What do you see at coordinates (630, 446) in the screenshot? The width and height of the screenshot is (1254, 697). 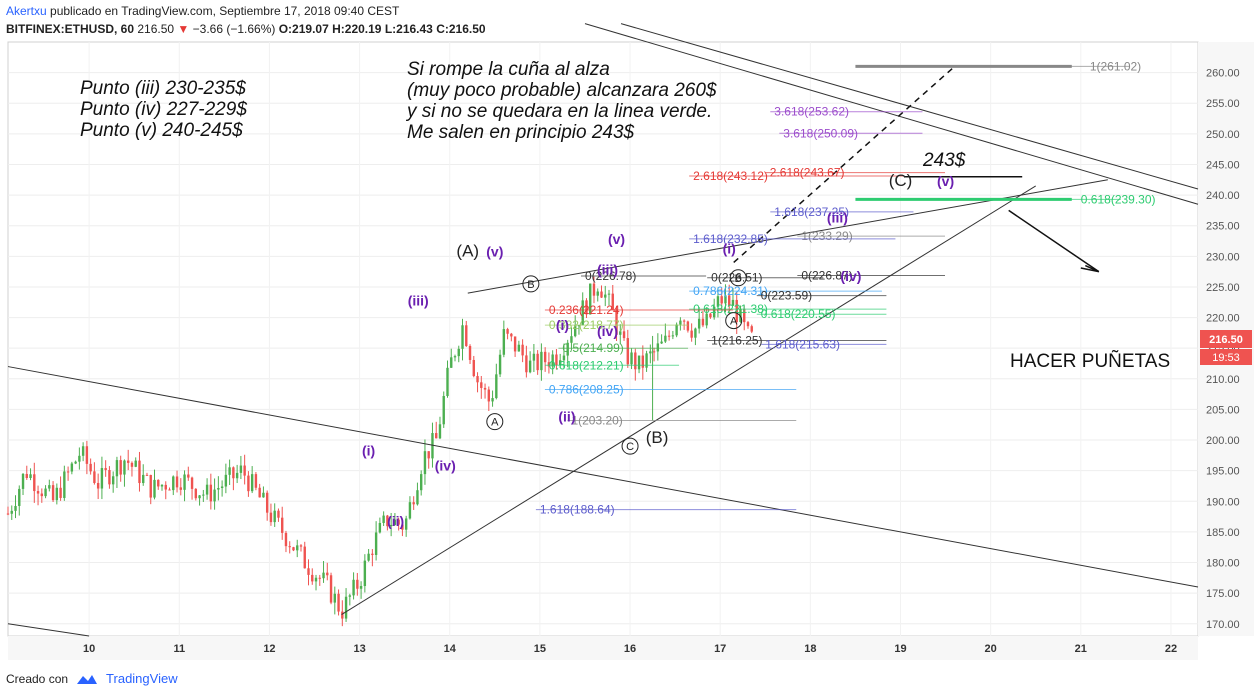 I see `circled-wave-label: C` at bounding box center [630, 446].